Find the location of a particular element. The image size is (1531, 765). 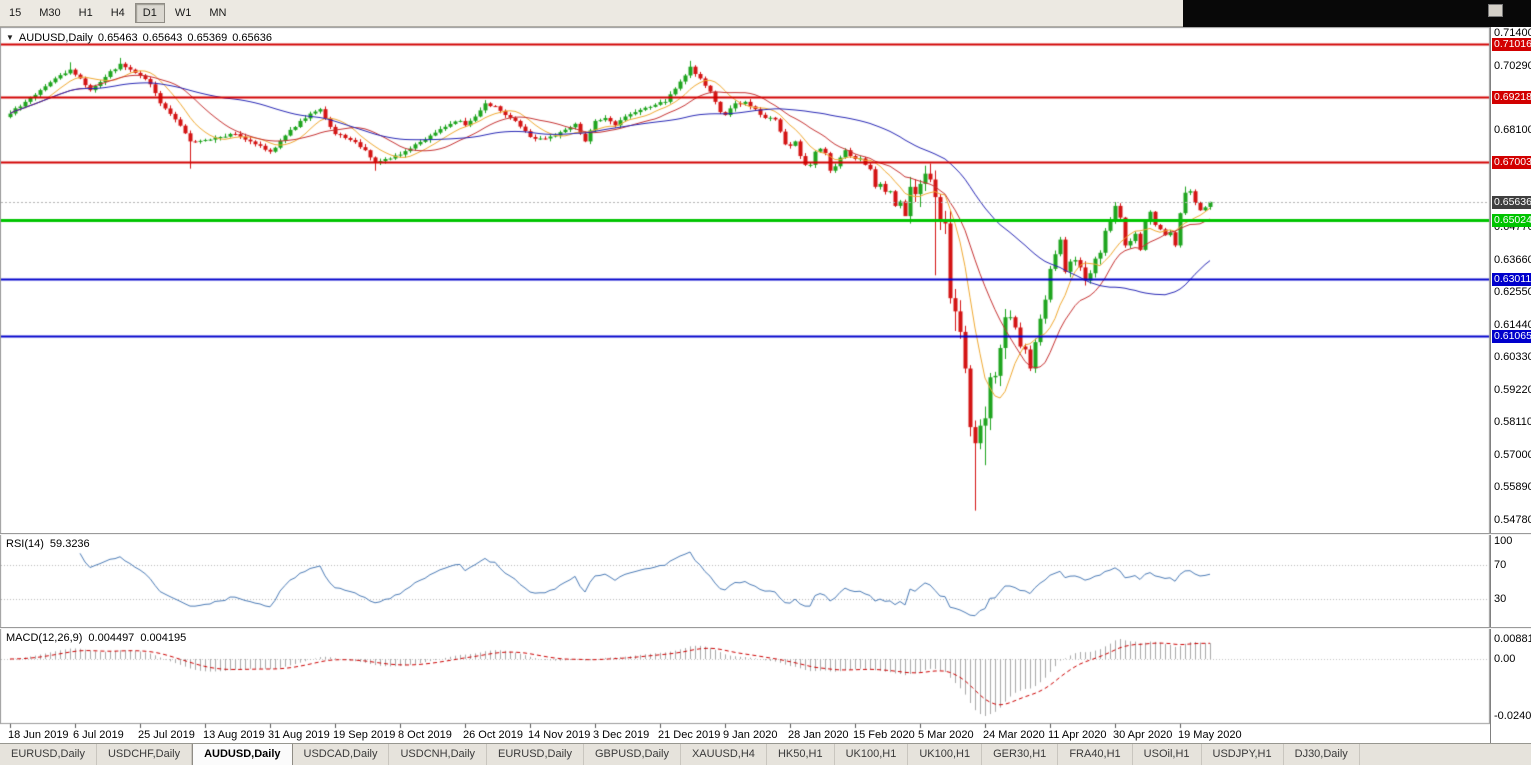

timeframe-button-mn: MN is located at coordinates (218, 13).